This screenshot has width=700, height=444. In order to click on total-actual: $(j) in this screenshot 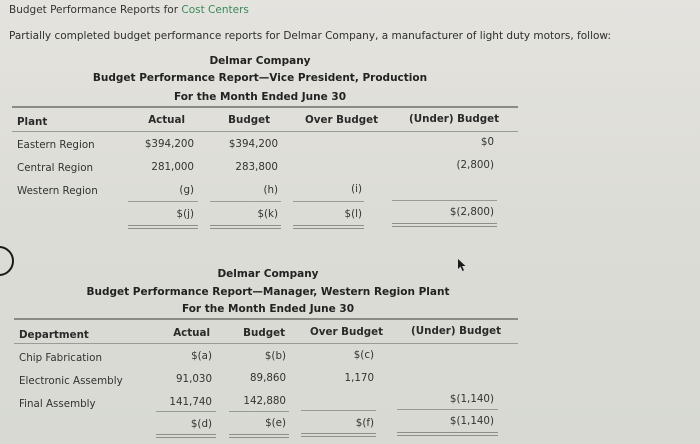, I will do `click(185, 214)`.